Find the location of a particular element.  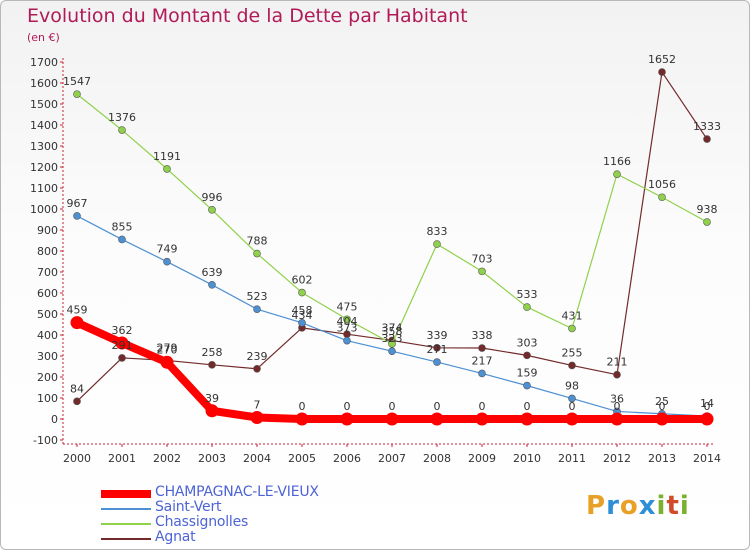

legend-swatch-chassignolles is located at coordinates (126, 524).